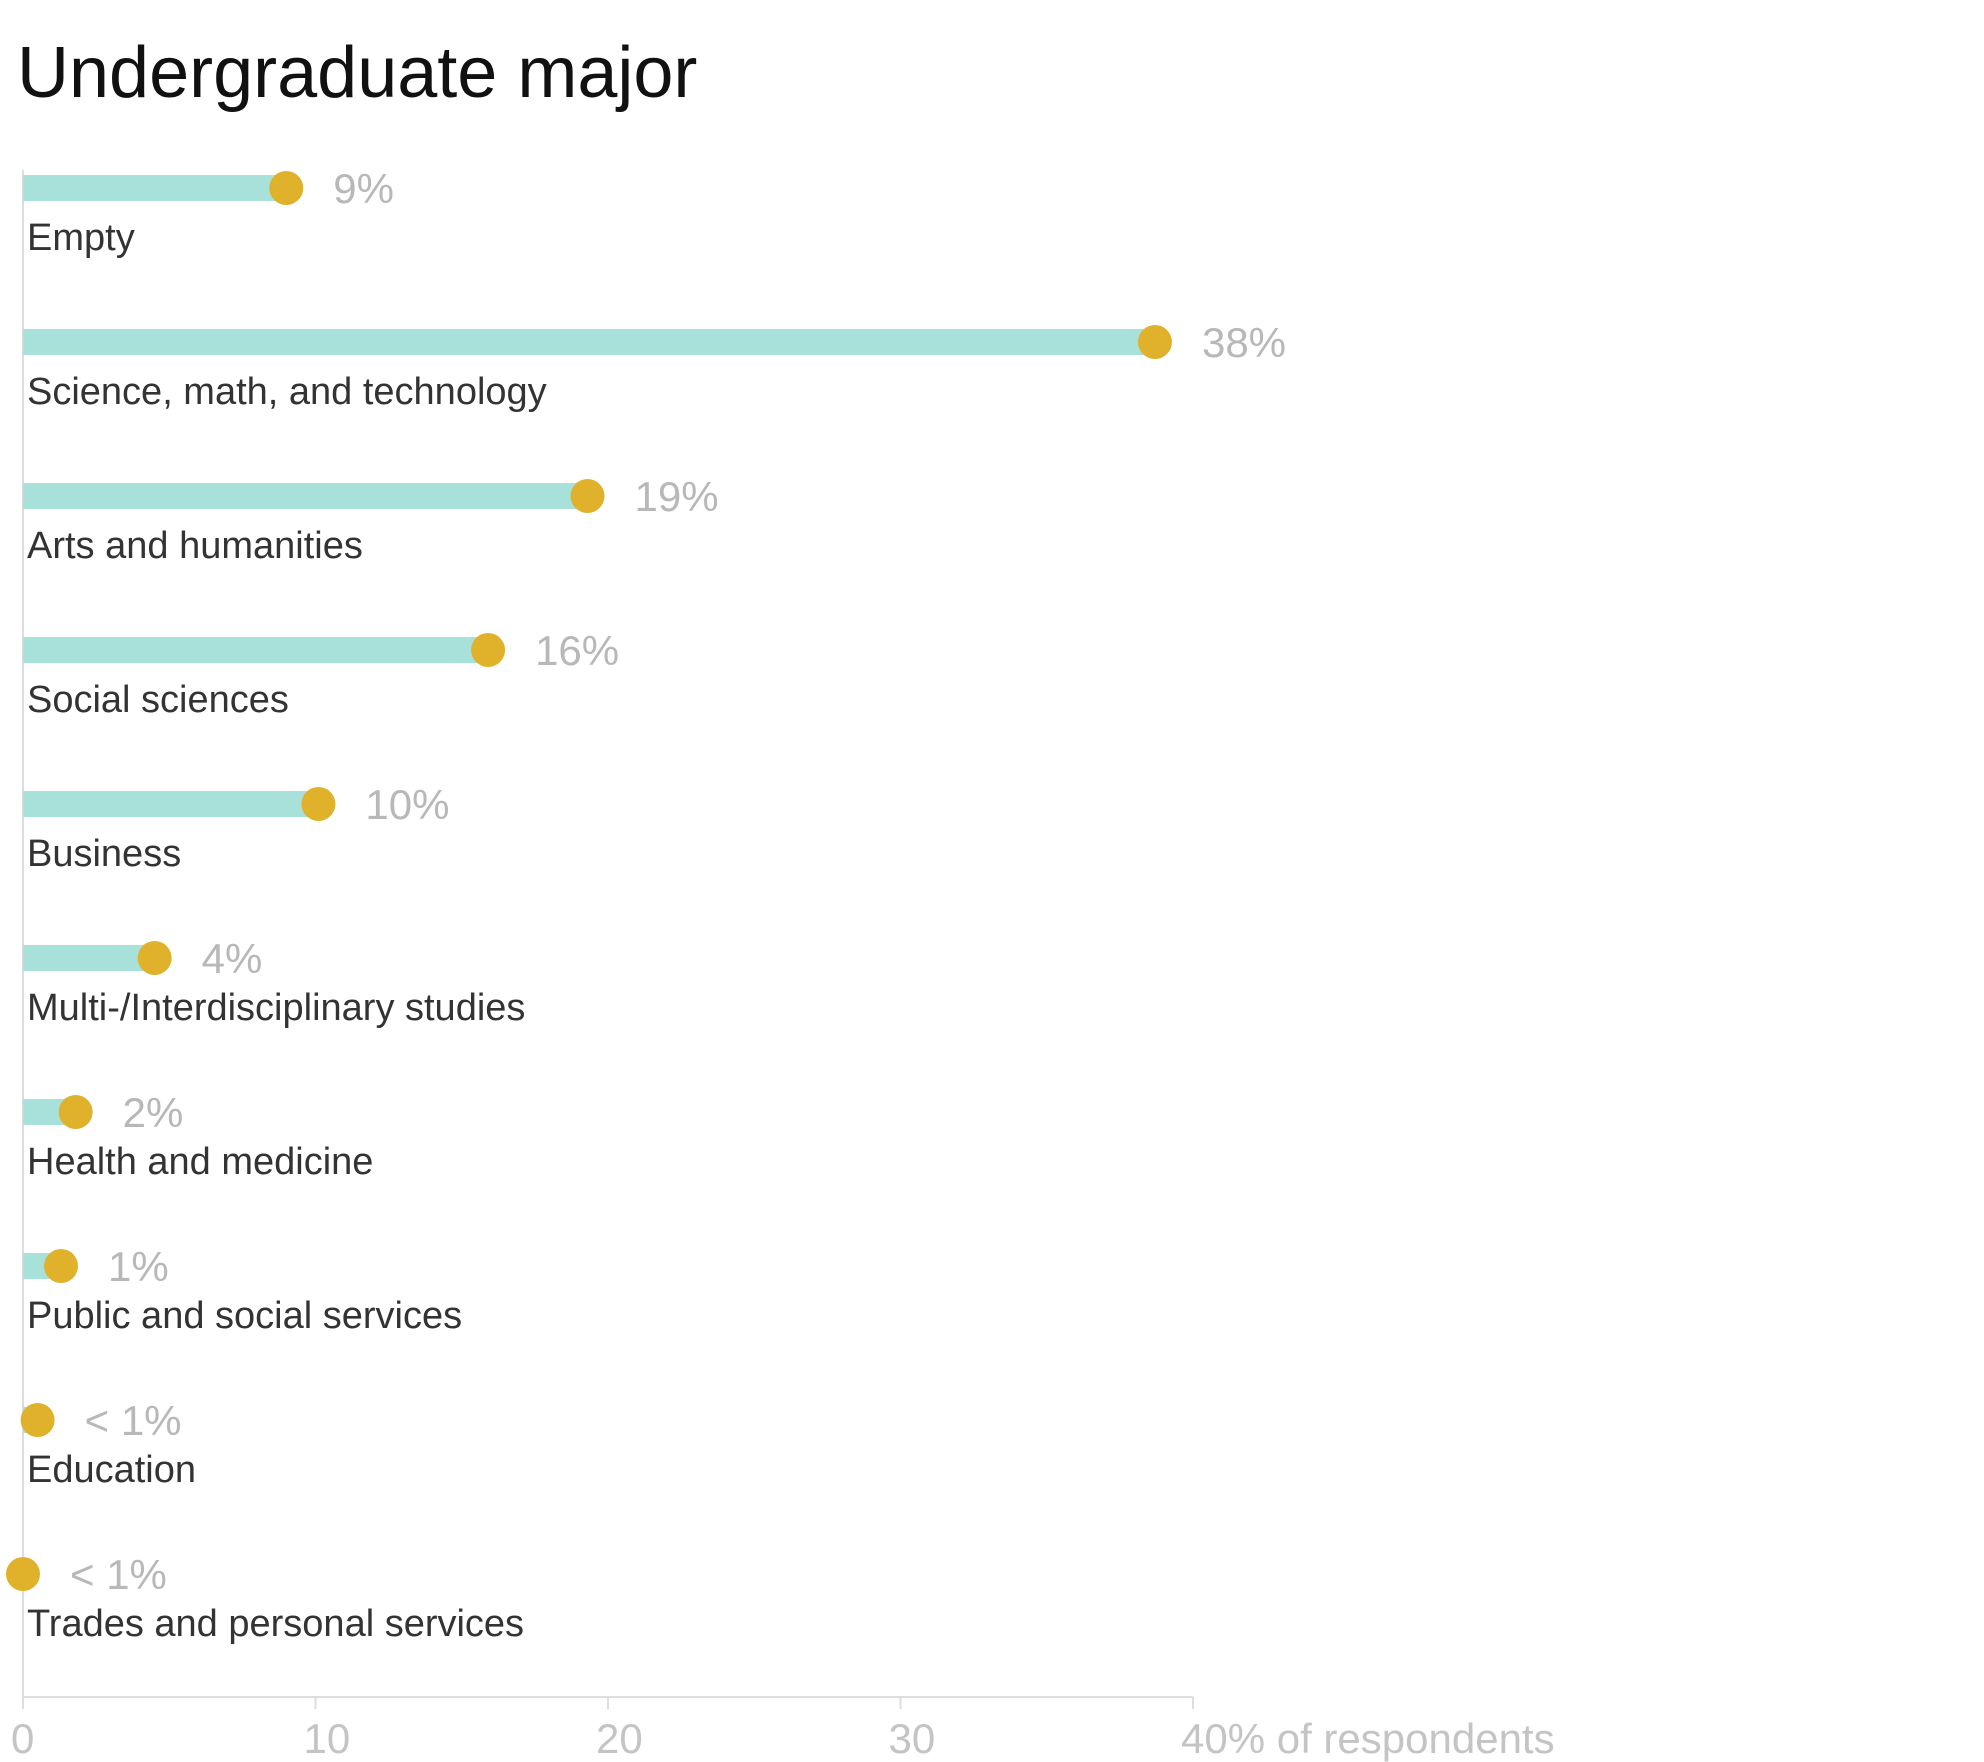  What do you see at coordinates (232, 958) in the screenshot?
I see `data-label: 4%` at bounding box center [232, 958].